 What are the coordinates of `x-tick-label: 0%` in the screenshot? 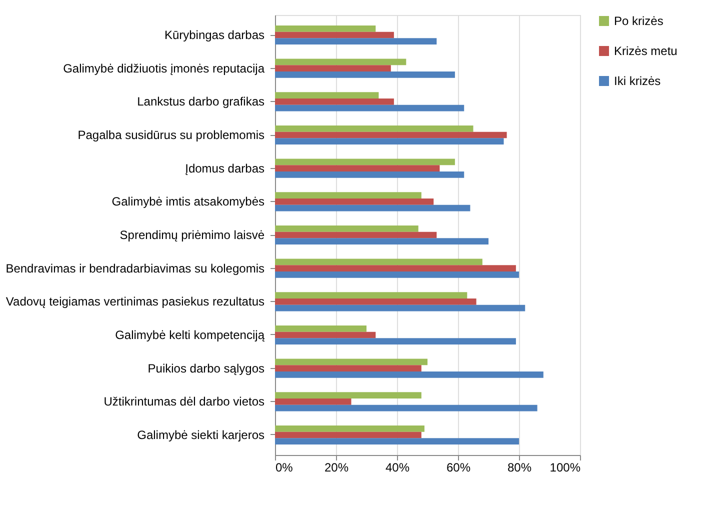 It's located at (285, 467).